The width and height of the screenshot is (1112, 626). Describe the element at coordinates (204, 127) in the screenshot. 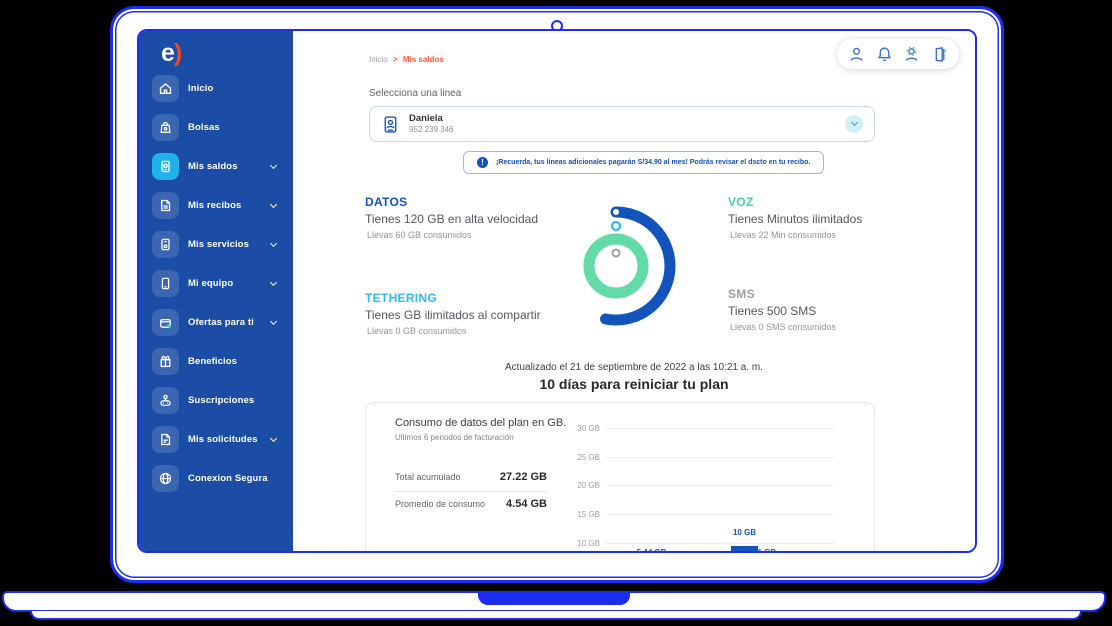

I see `sidebar-item-label: Bolsas` at that location.